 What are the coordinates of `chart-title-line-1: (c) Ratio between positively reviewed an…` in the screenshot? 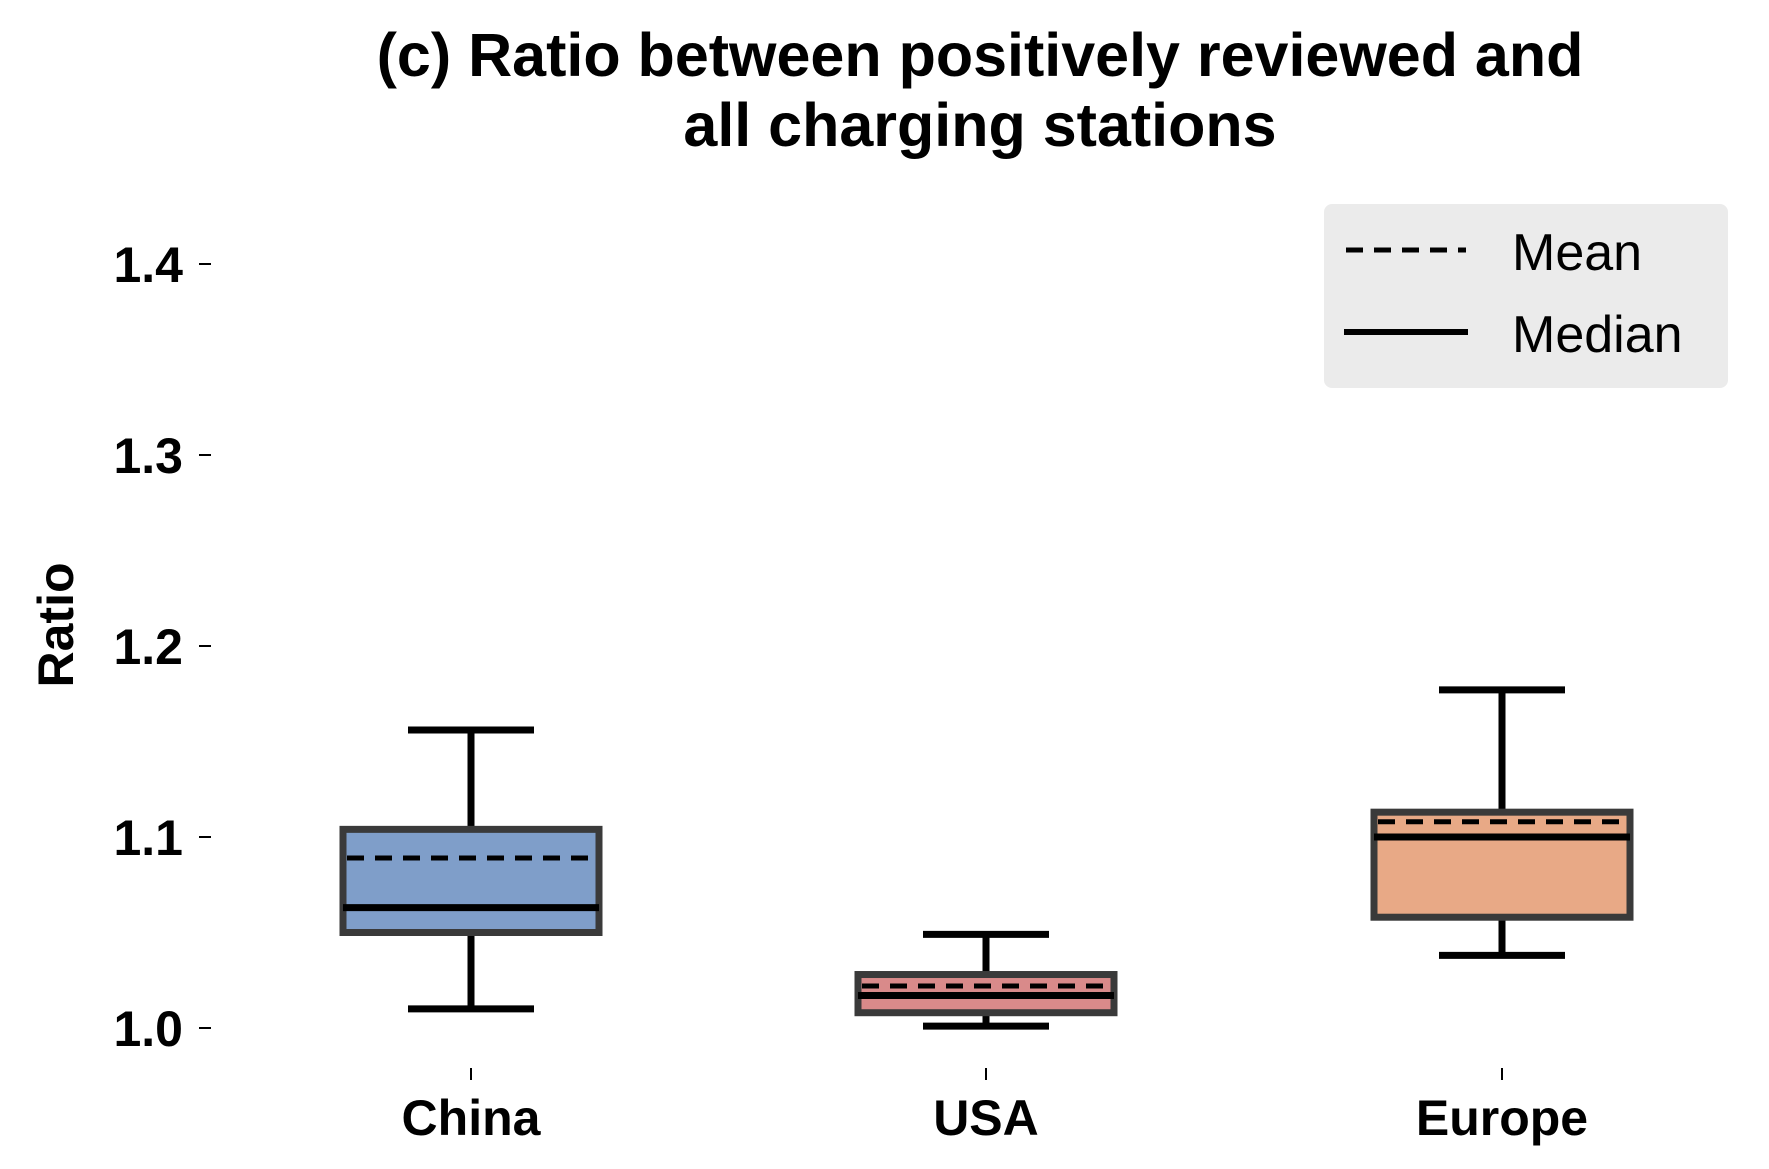 It's located at (980, 55).